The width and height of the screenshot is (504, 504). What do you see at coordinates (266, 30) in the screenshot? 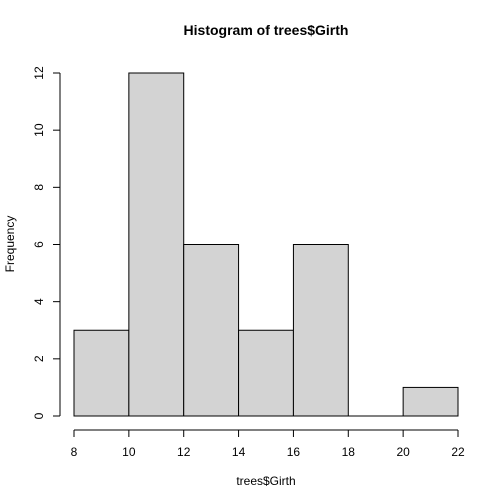
I see `chart-title: Histogram of trees$Girth` at bounding box center [266, 30].